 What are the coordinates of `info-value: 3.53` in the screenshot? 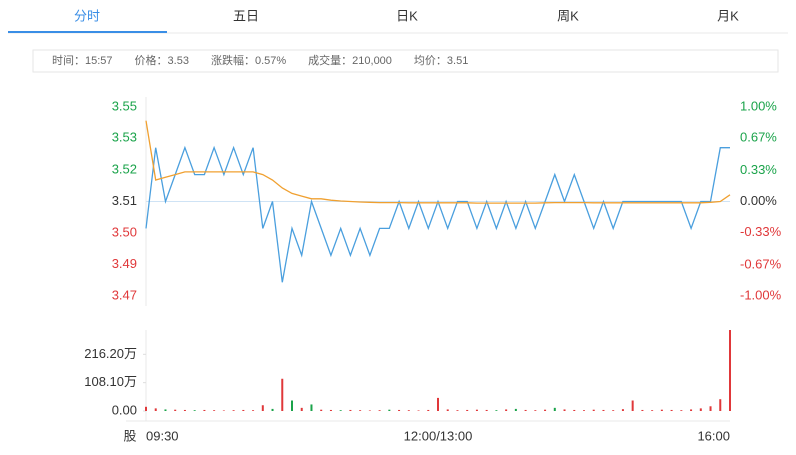 It's located at (178, 61).